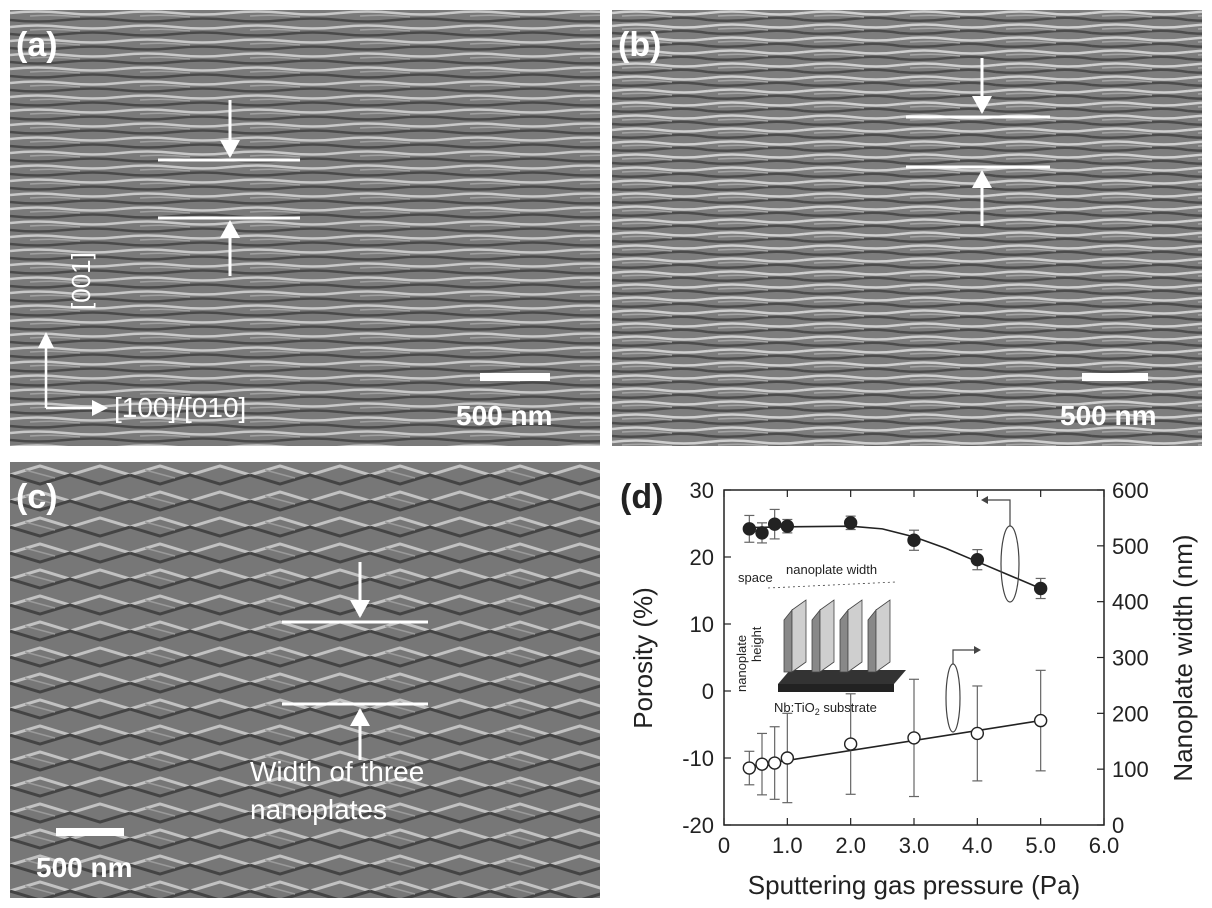 Image resolution: width=1212 pixels, height=908 pixels. I want to click on inset-space-label: space, so click(755, 577).